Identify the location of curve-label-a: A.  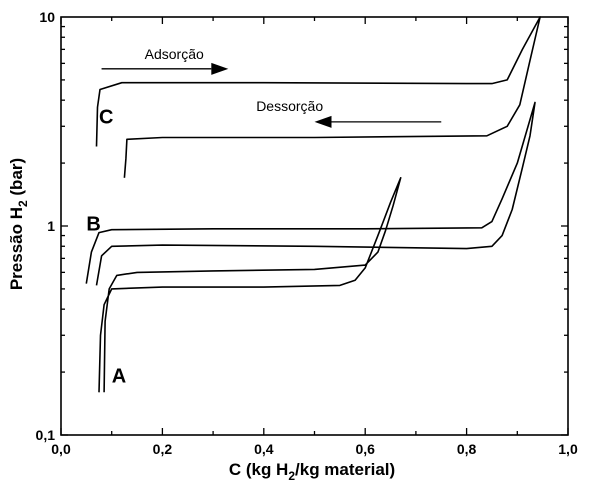
(119, 377).